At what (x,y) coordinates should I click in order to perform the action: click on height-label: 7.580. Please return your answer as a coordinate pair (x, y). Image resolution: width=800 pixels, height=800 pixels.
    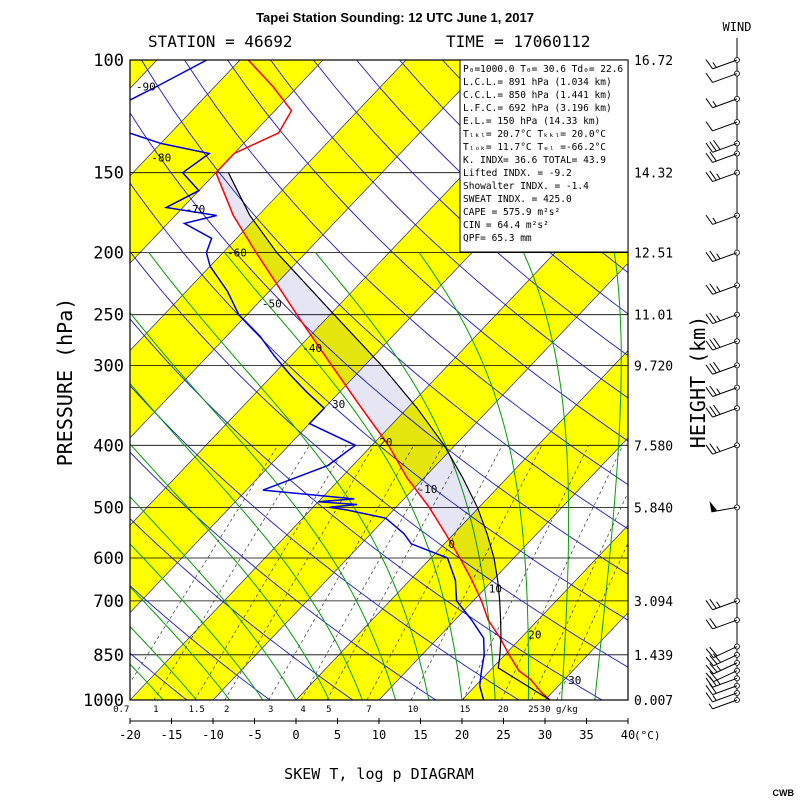
    Looking at the image, I should click on (653, 446).